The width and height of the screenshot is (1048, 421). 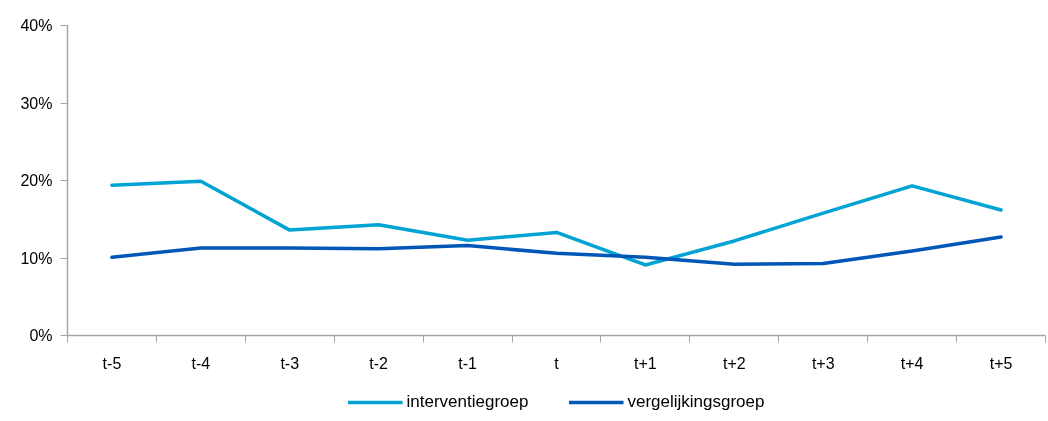 What do you see at coordinates (112, 363) in the screenshot?
I see `x-tick-label: t-5` at bounding box center [112, 363].